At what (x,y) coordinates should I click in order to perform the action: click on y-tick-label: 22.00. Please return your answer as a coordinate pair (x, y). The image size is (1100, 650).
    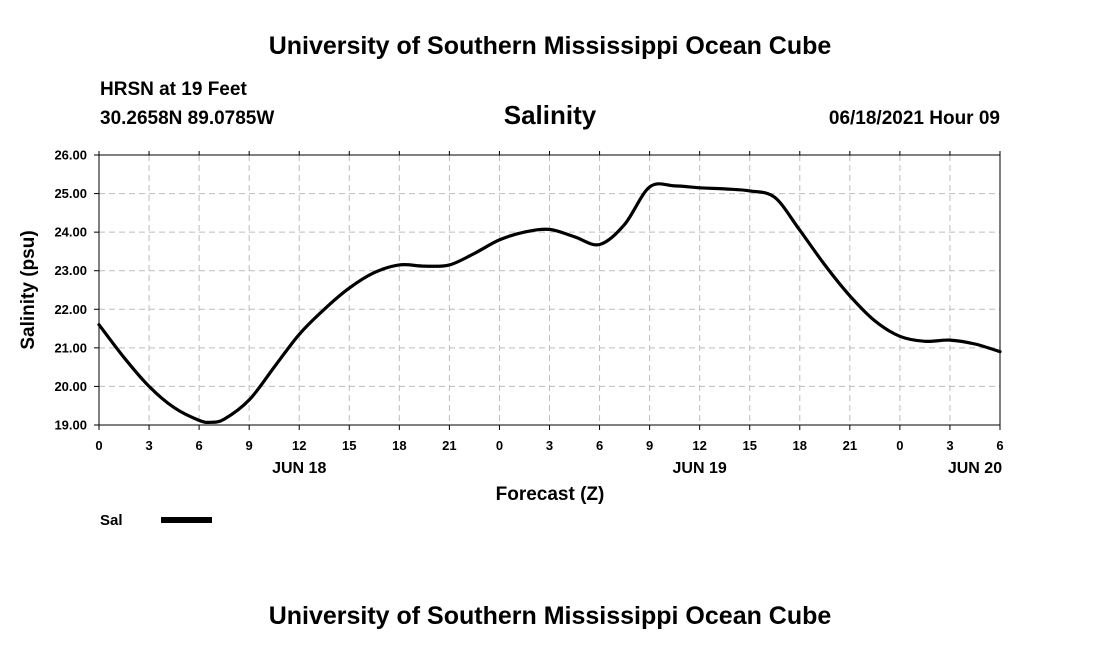
    Looking at the image, I should click on (70, 309).